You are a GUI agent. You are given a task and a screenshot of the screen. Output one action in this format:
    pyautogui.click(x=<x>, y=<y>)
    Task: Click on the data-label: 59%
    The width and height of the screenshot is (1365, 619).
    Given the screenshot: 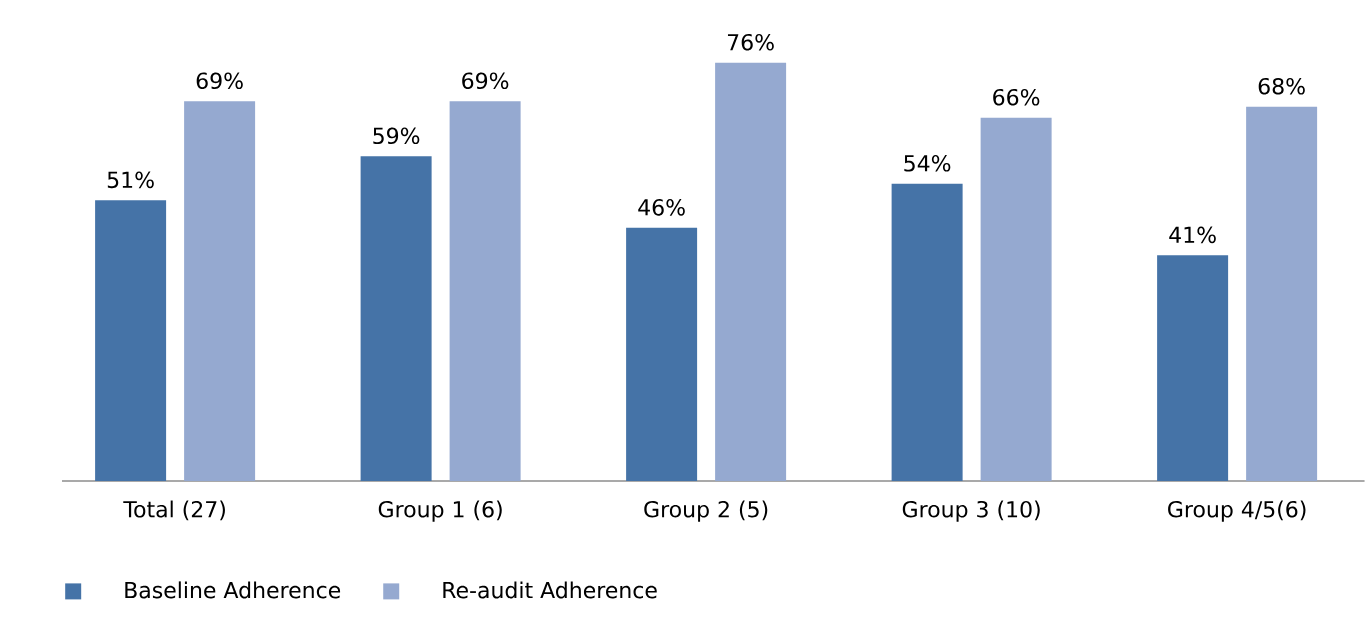 What is the action you would take?
    pyautogui.click(x=396, y=136)
    